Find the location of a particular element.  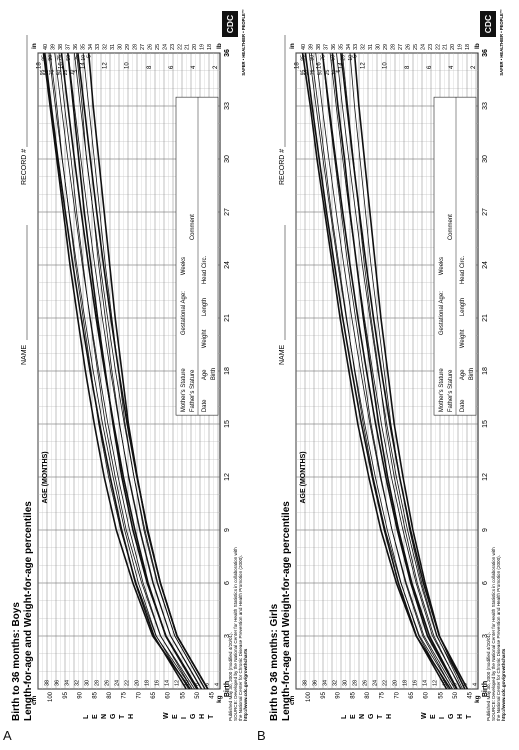

age-tick-label: 36 is located at coordinates (485, 53).